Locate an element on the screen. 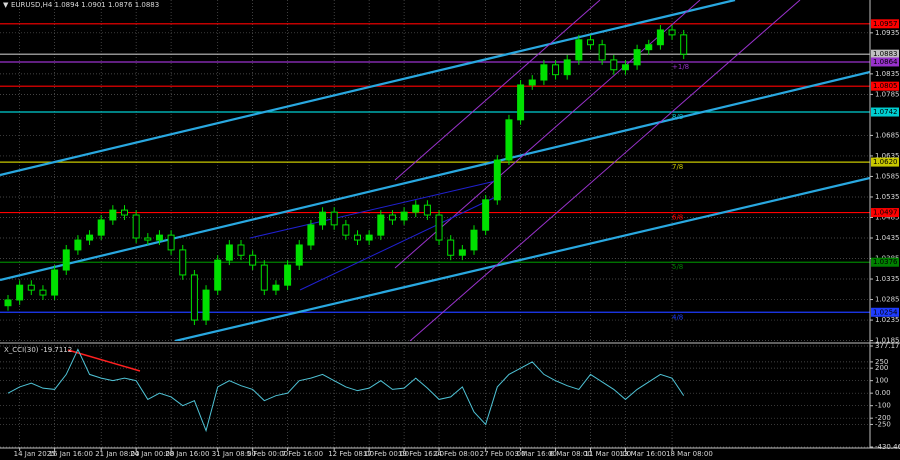  level-label: 1.0864 is located at coordinates (885, 62).